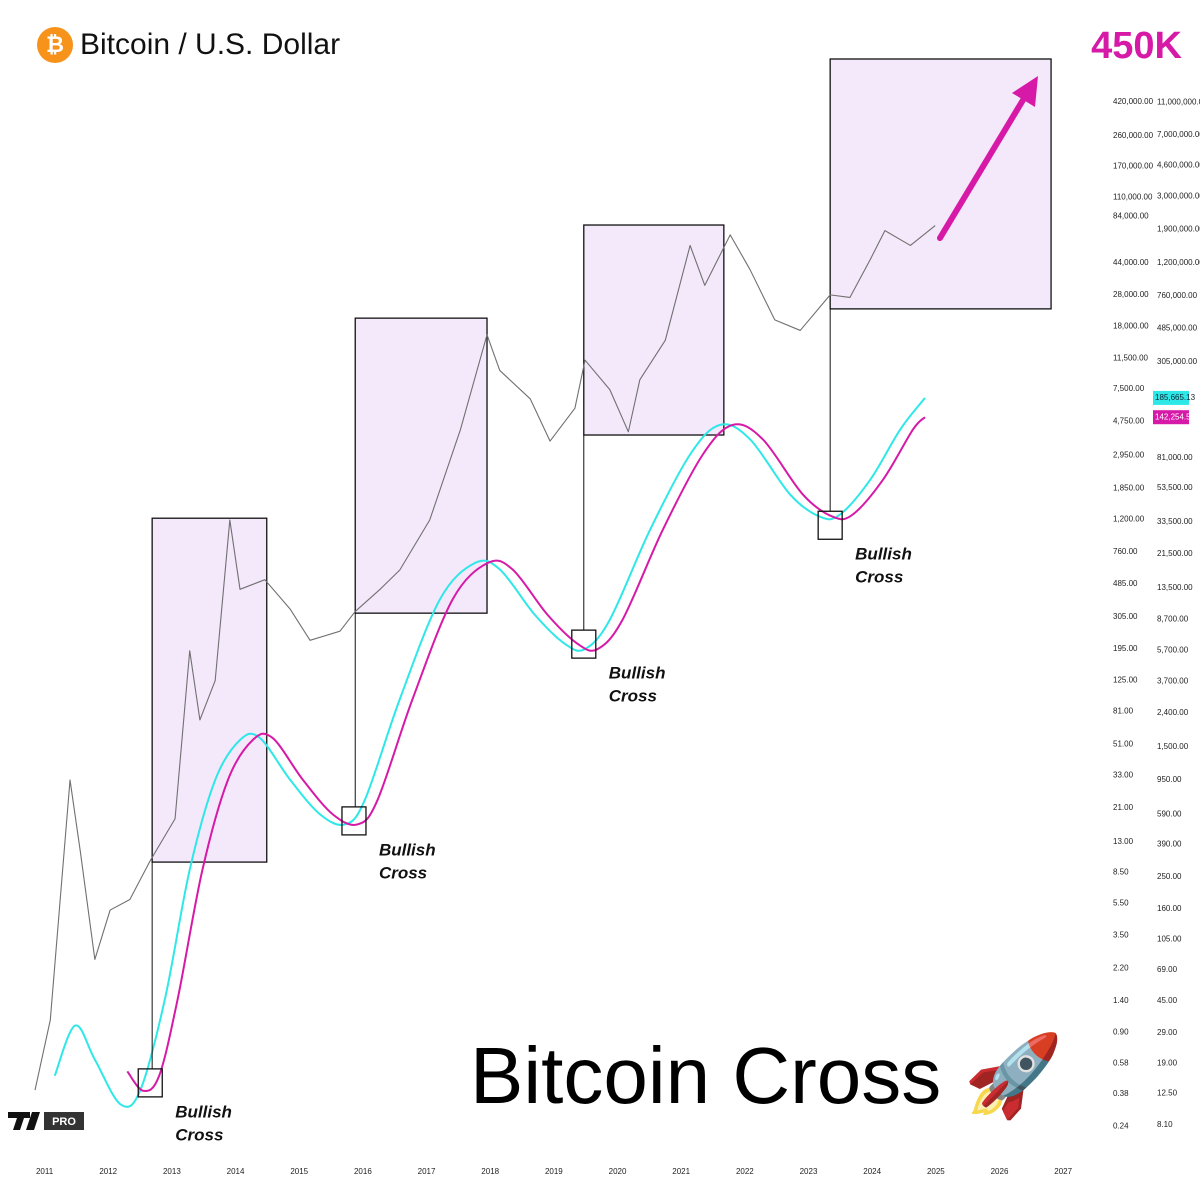 This screenshot has width=1200, height=1188. I want to click on target-arrow, so click(981, 169).